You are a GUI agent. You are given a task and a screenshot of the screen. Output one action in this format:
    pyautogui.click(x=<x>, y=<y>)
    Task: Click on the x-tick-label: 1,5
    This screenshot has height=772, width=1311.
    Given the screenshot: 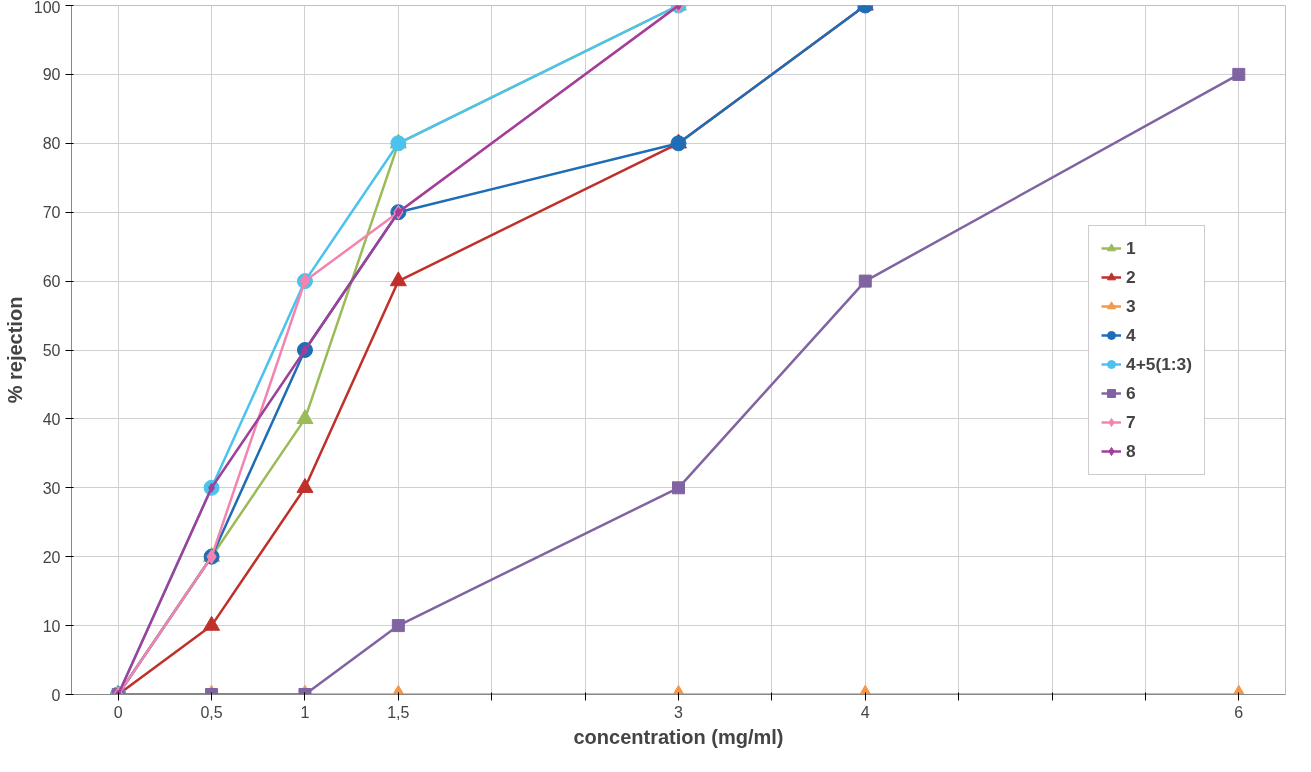 What is the action you would take?
    pyautogui.click(x=398, y=712)
    